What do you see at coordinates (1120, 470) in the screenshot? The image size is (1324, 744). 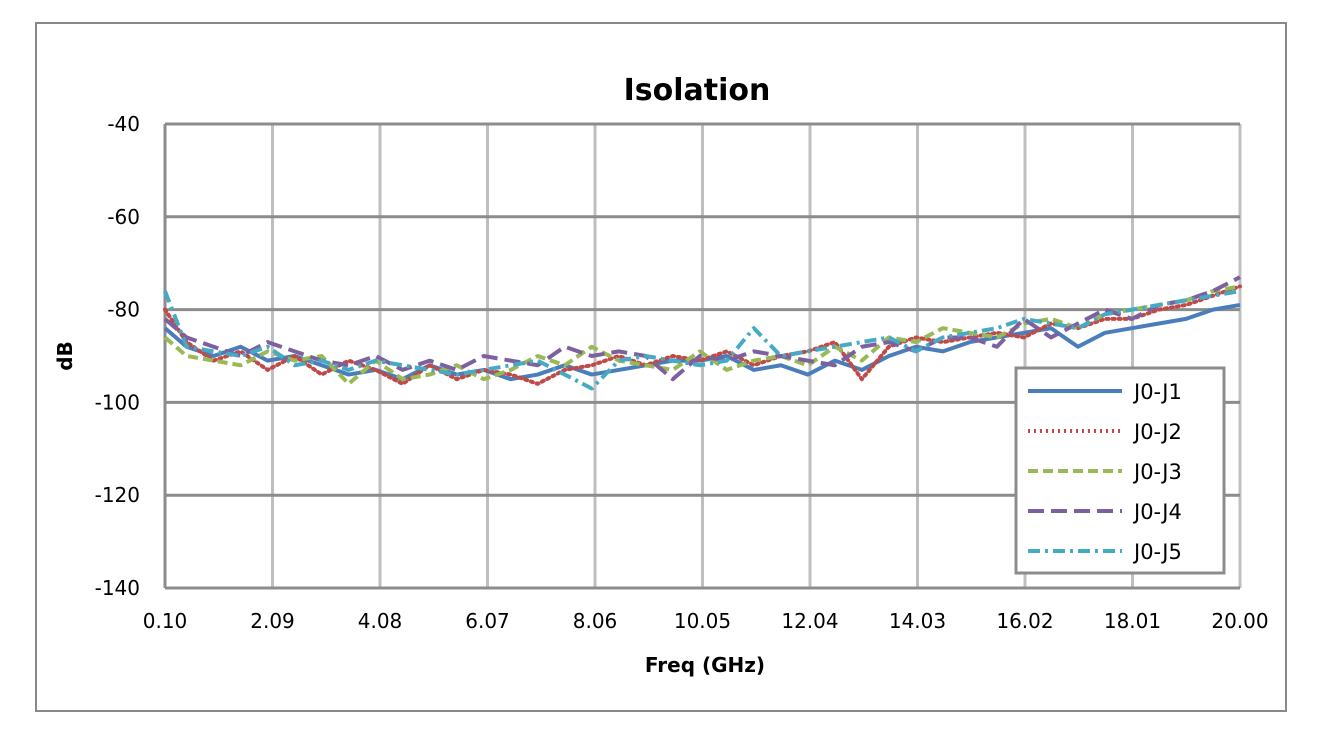 I see `legend: J0-J1 J0-J2 J0-J3 J0-J4 J0-J5` at bounding box center [1120, 470].